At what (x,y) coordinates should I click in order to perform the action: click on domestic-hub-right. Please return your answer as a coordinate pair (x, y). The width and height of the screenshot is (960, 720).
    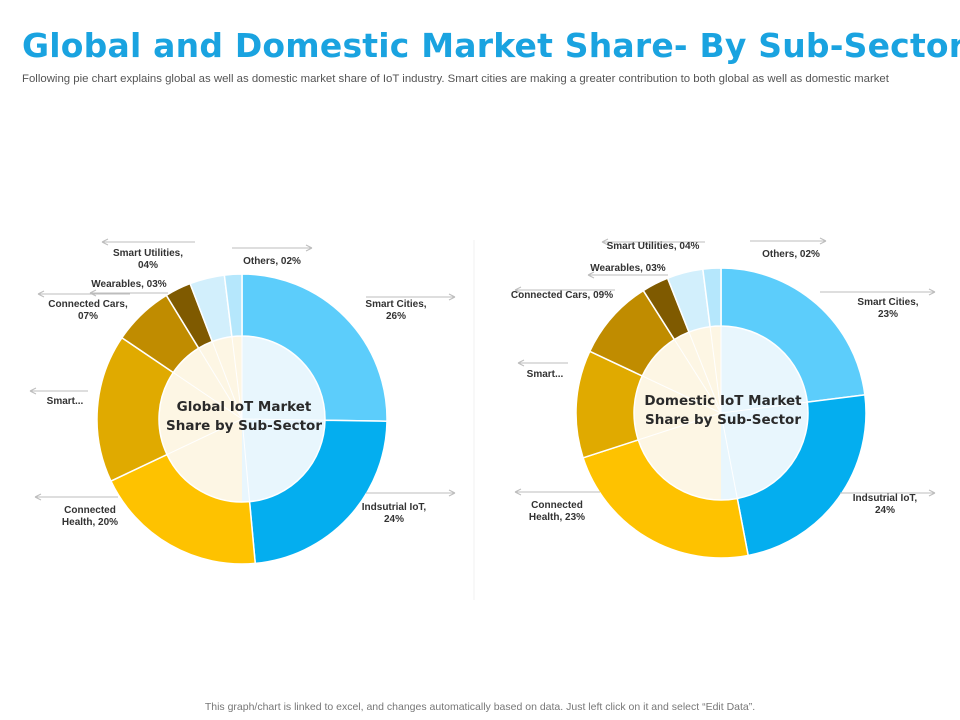
    Looking at the image, I should click on (764, 413).